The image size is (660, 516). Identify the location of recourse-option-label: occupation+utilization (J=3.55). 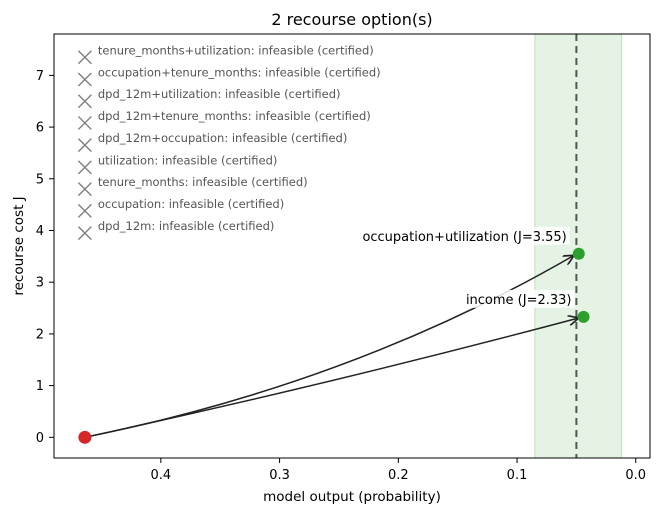
(464, 237).